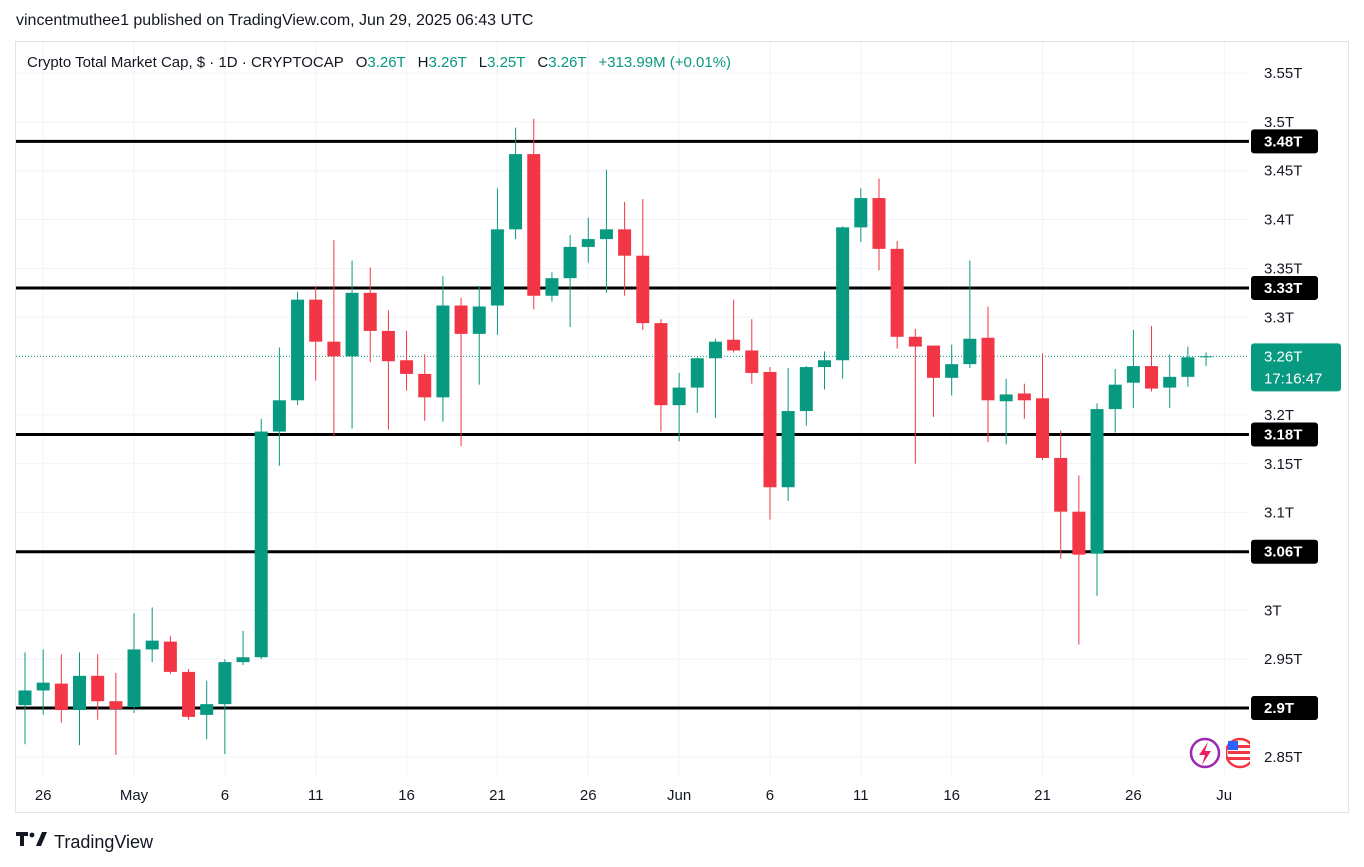 The height and width of the screenshot is (867, 1364). I want to click on price-tick-label: 3.55T, so click(1283, 73).